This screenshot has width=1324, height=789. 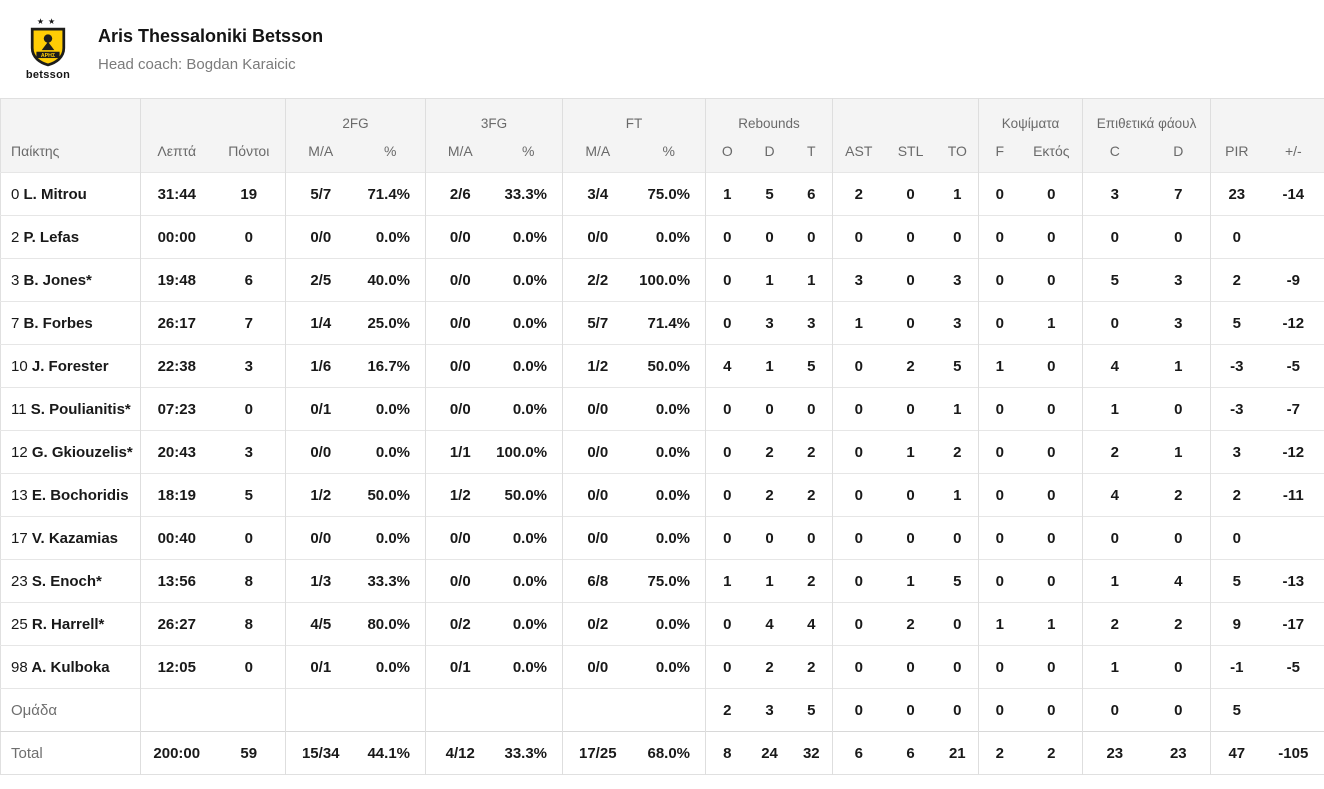 What do you see at coordinates (769, 452) in the screenshot?
I see `stat-reb-d: 2` at bounding box center [769, 452].